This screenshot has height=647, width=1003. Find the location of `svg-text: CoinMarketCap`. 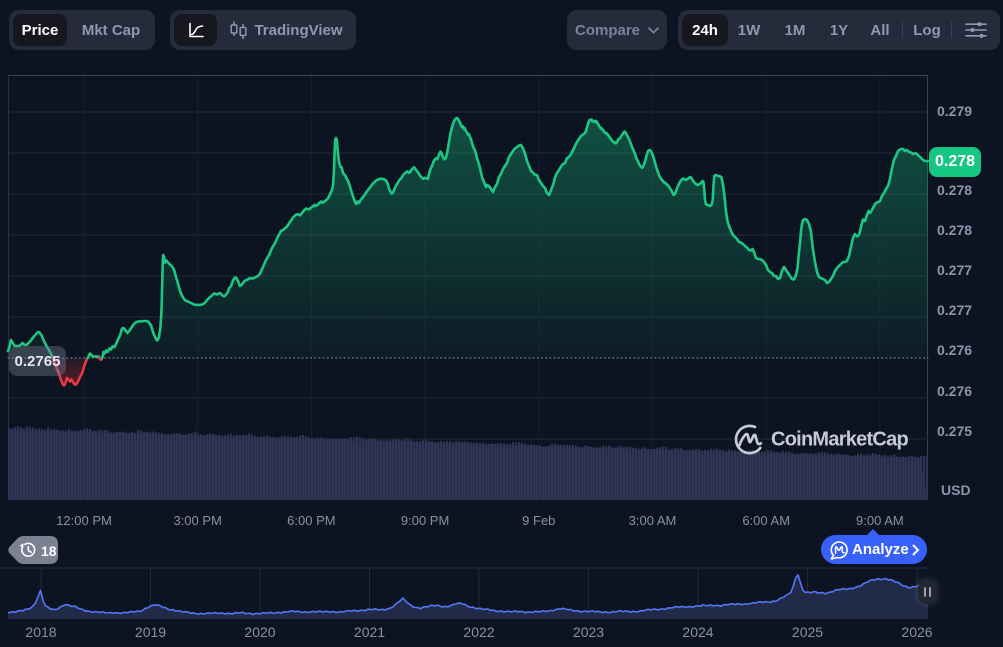

svg-text: CoinMarketCap is located at coordinates (839, 440).